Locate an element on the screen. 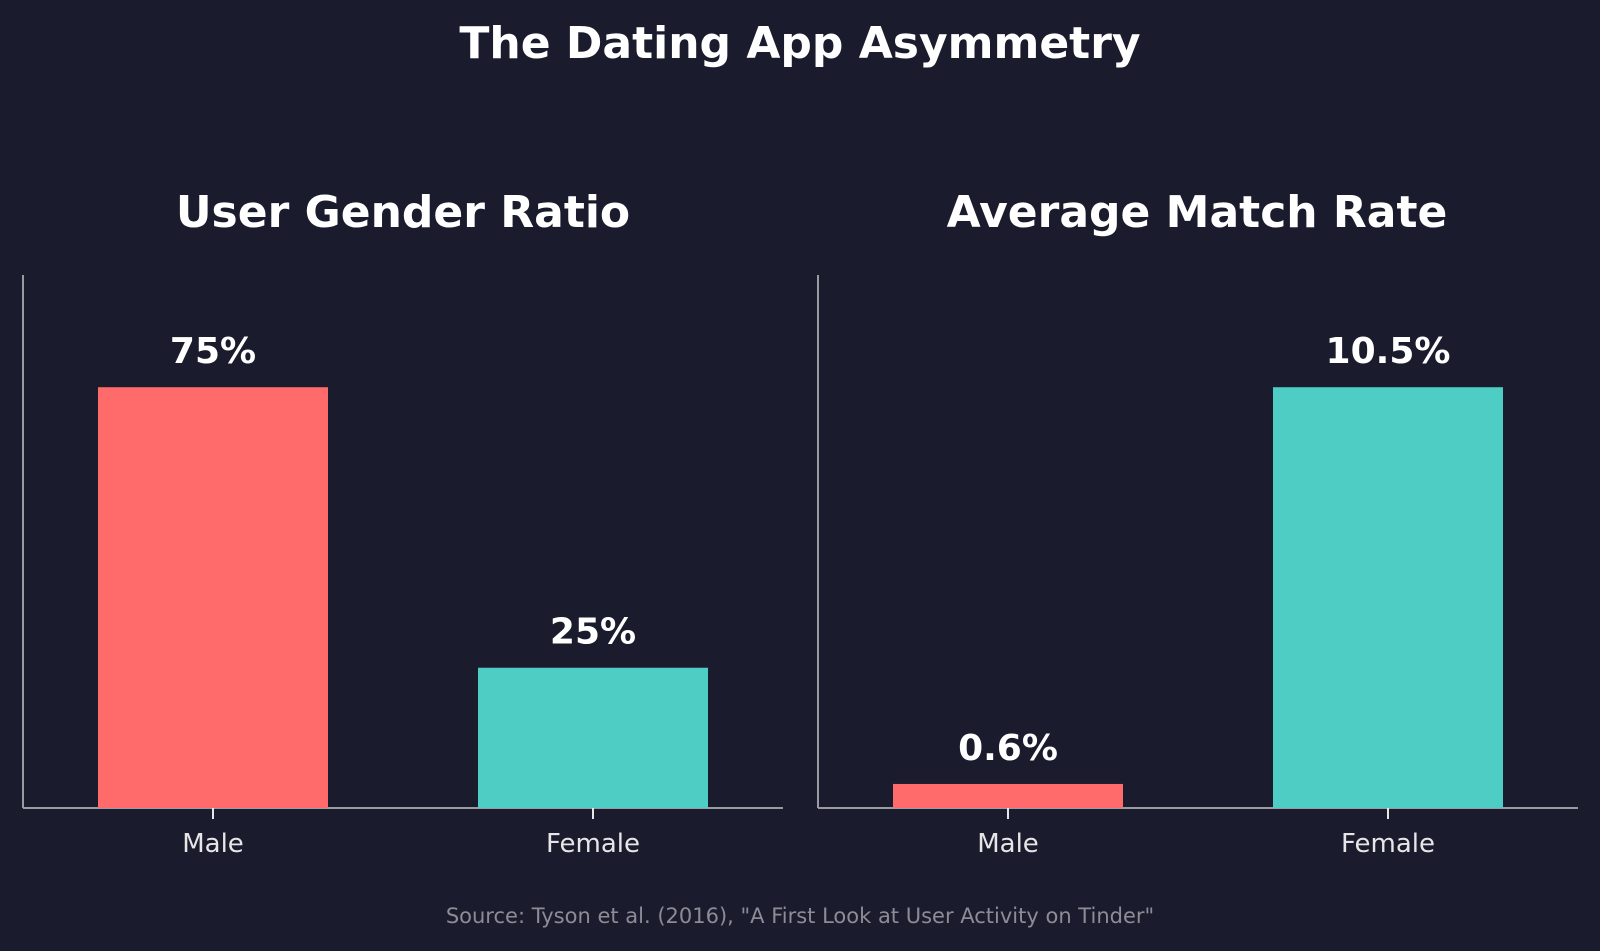  figure-title: The Dating App Asymmetry is located at coordinates (799, 43).